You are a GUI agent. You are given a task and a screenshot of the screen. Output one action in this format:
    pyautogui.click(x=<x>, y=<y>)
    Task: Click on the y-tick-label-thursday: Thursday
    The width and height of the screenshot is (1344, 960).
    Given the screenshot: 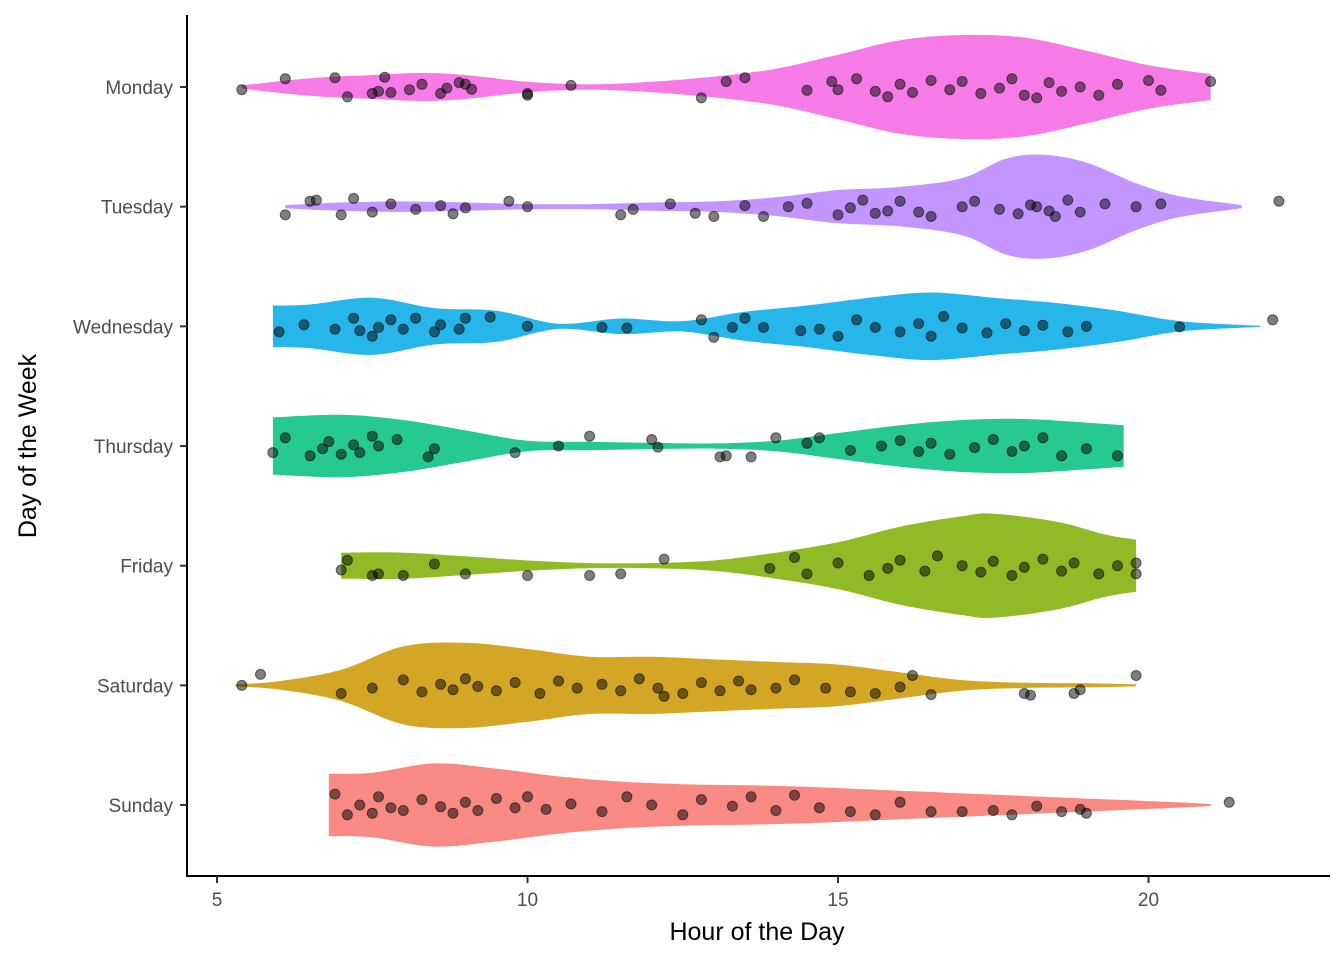 What is the action you would take?
    pyautogui.click(x=134, y=447)
    